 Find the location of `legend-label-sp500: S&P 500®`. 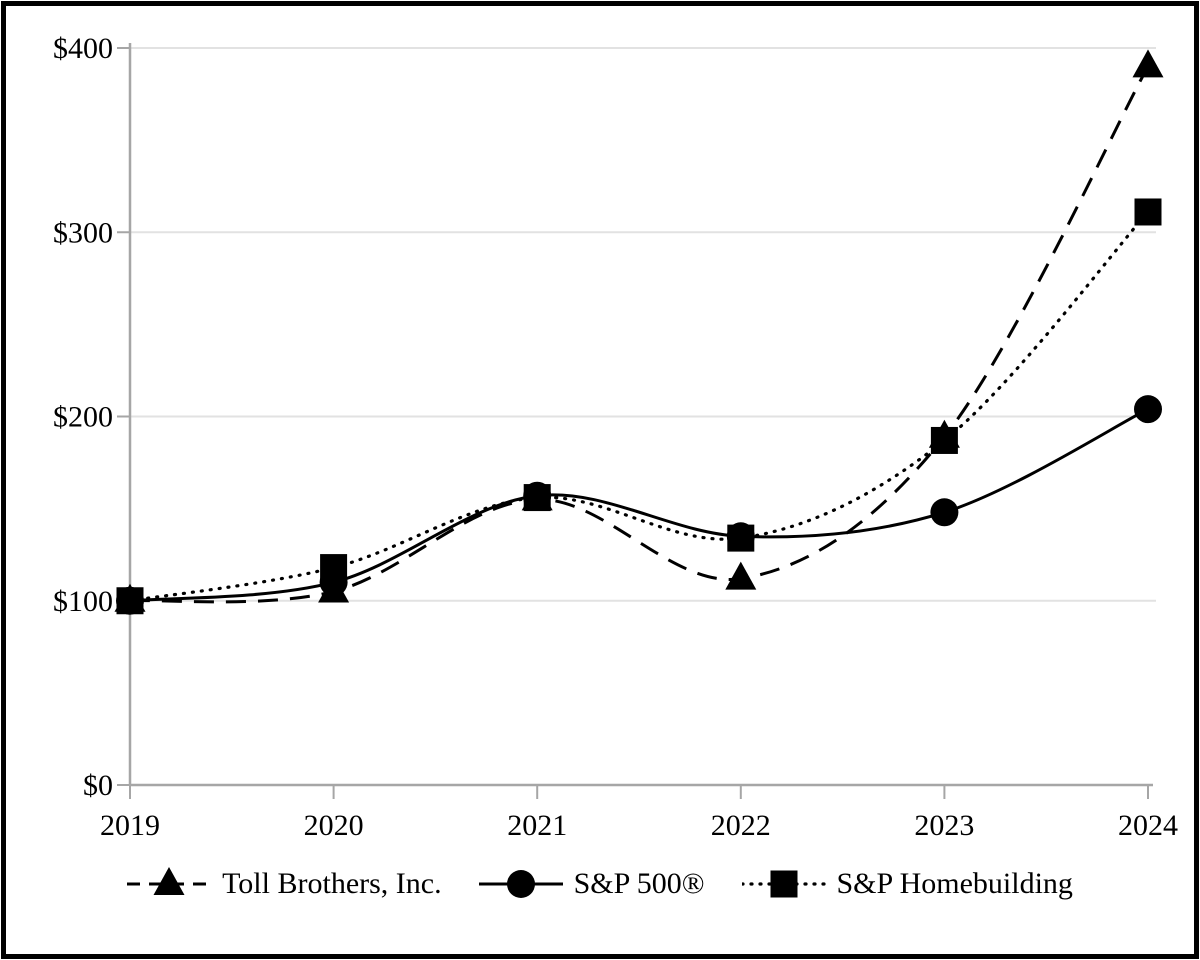

legend-label-sp500: S&P 500® is located at coordinates (639, 883).